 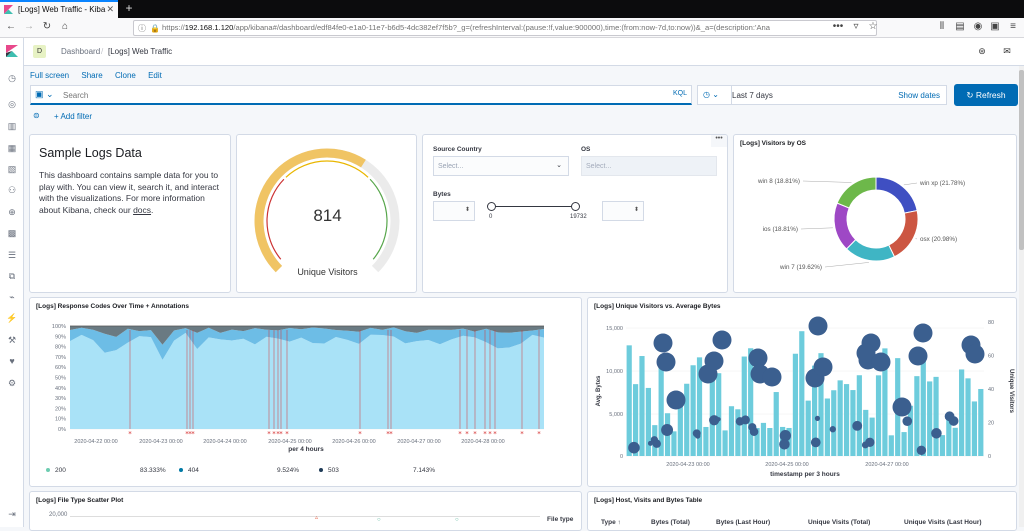 I want to click on column-header-type: Type ↑, so click(x=611, y=522).